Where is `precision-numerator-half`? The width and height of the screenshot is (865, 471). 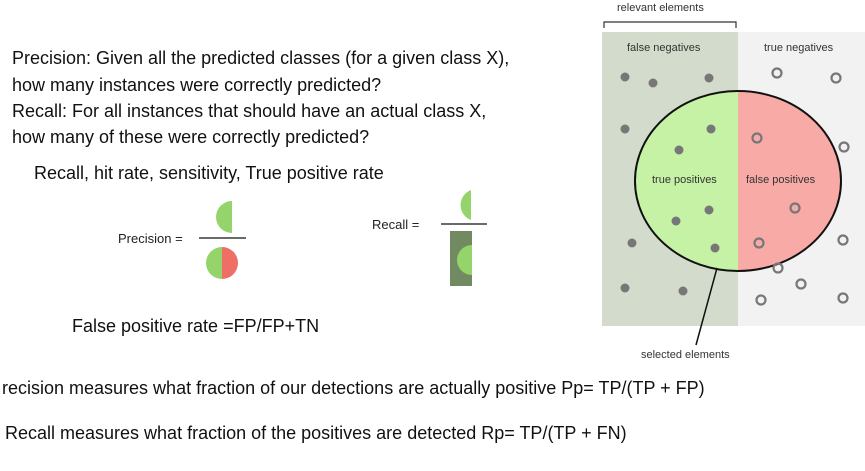 precision-numerator-half is located at coordinates (224, 217).